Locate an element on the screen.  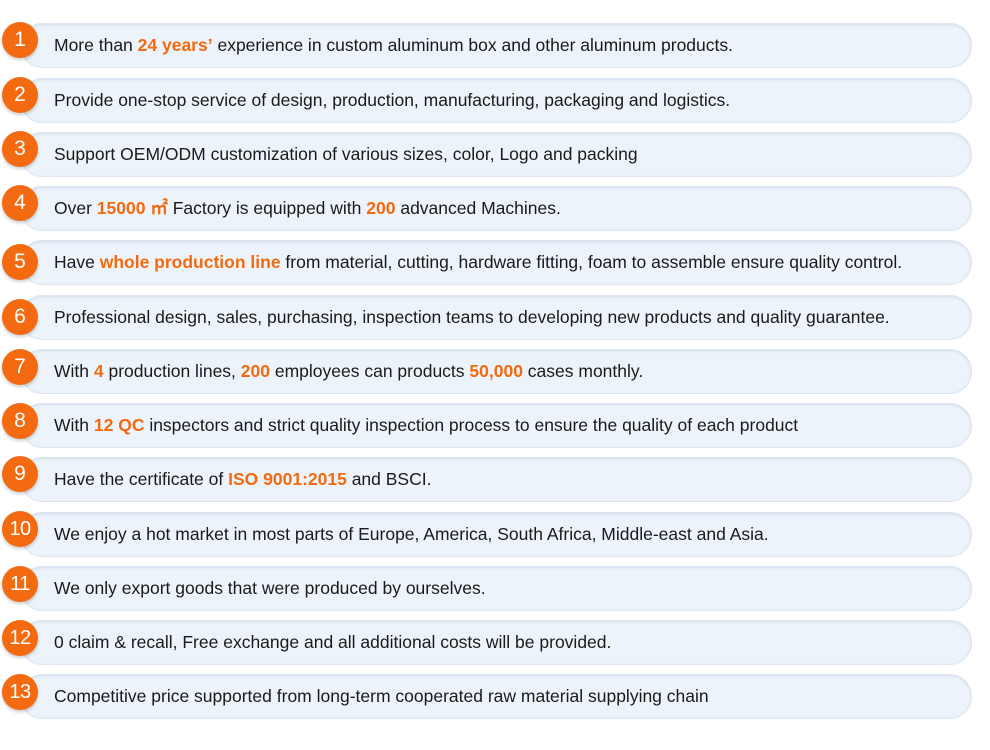
number-badge: 4 is located at coordinates (20, 203).